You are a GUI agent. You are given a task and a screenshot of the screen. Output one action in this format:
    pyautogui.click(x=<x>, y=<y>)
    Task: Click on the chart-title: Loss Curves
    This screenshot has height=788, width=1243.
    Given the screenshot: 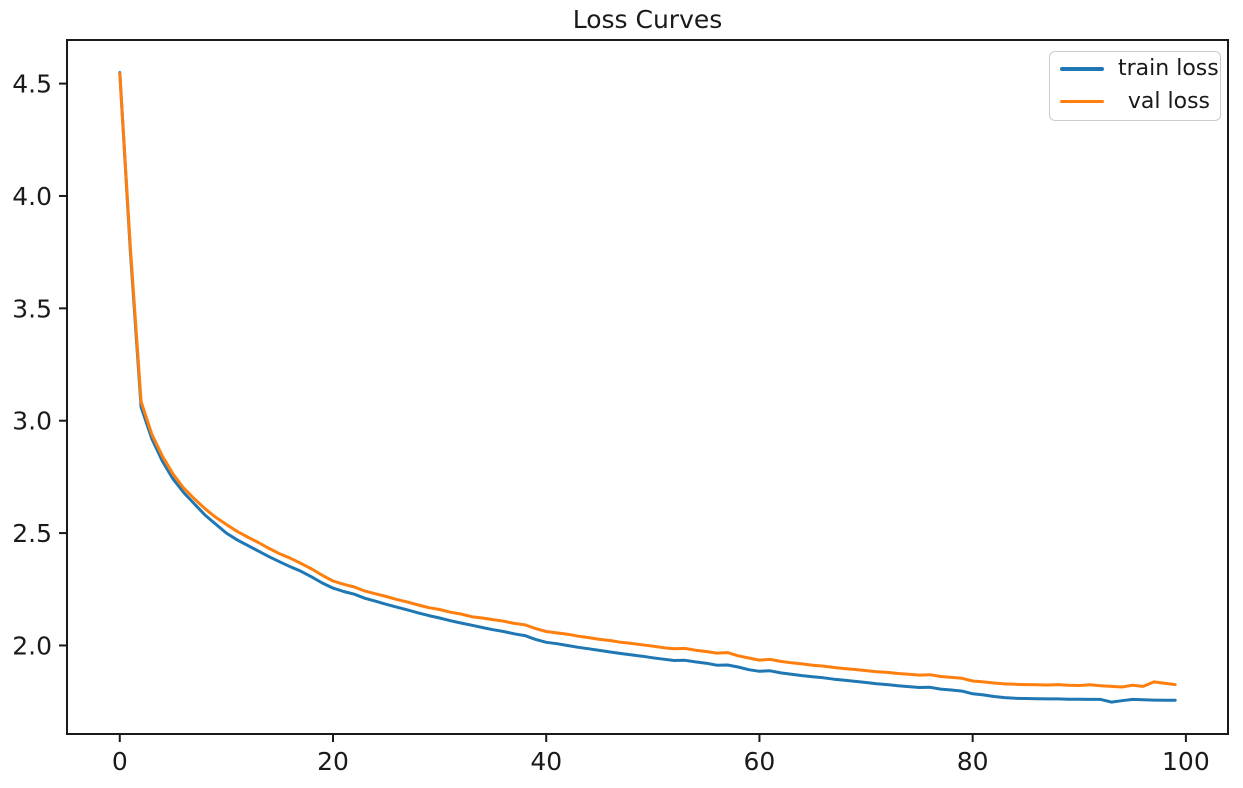 What is the action you would take?
    pyautogui.click(x=647, y=19)
    